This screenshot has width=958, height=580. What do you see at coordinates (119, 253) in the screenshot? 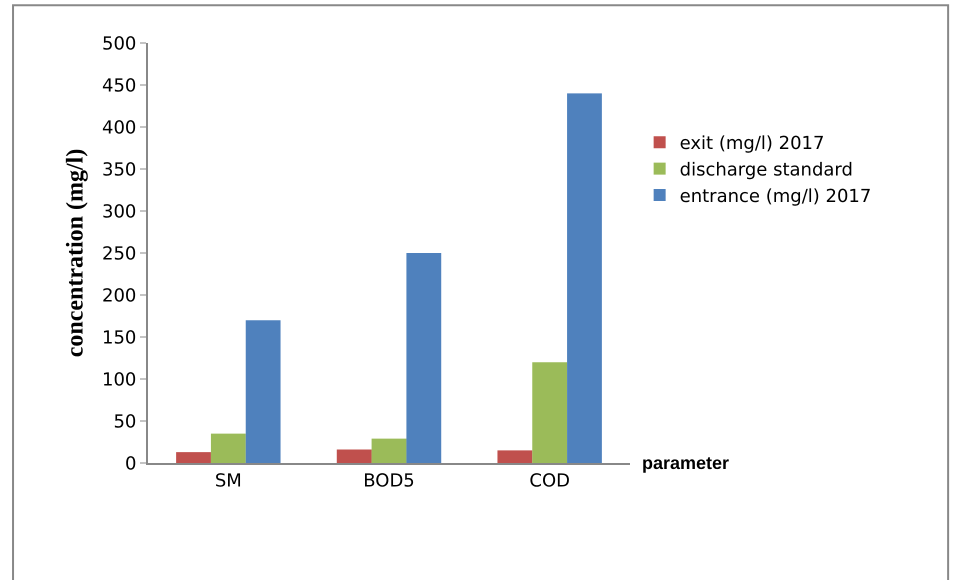
I see `y-tick-label: 250` at bounding box center [119, 253].